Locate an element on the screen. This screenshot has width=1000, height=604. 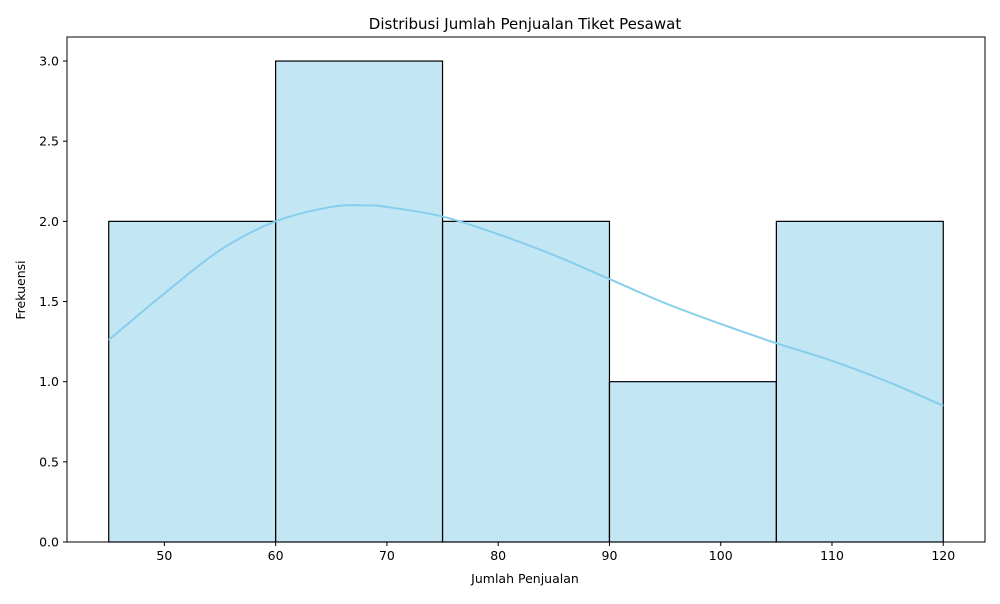
x-tick-label: 50 is located at coordinates (164, 555).